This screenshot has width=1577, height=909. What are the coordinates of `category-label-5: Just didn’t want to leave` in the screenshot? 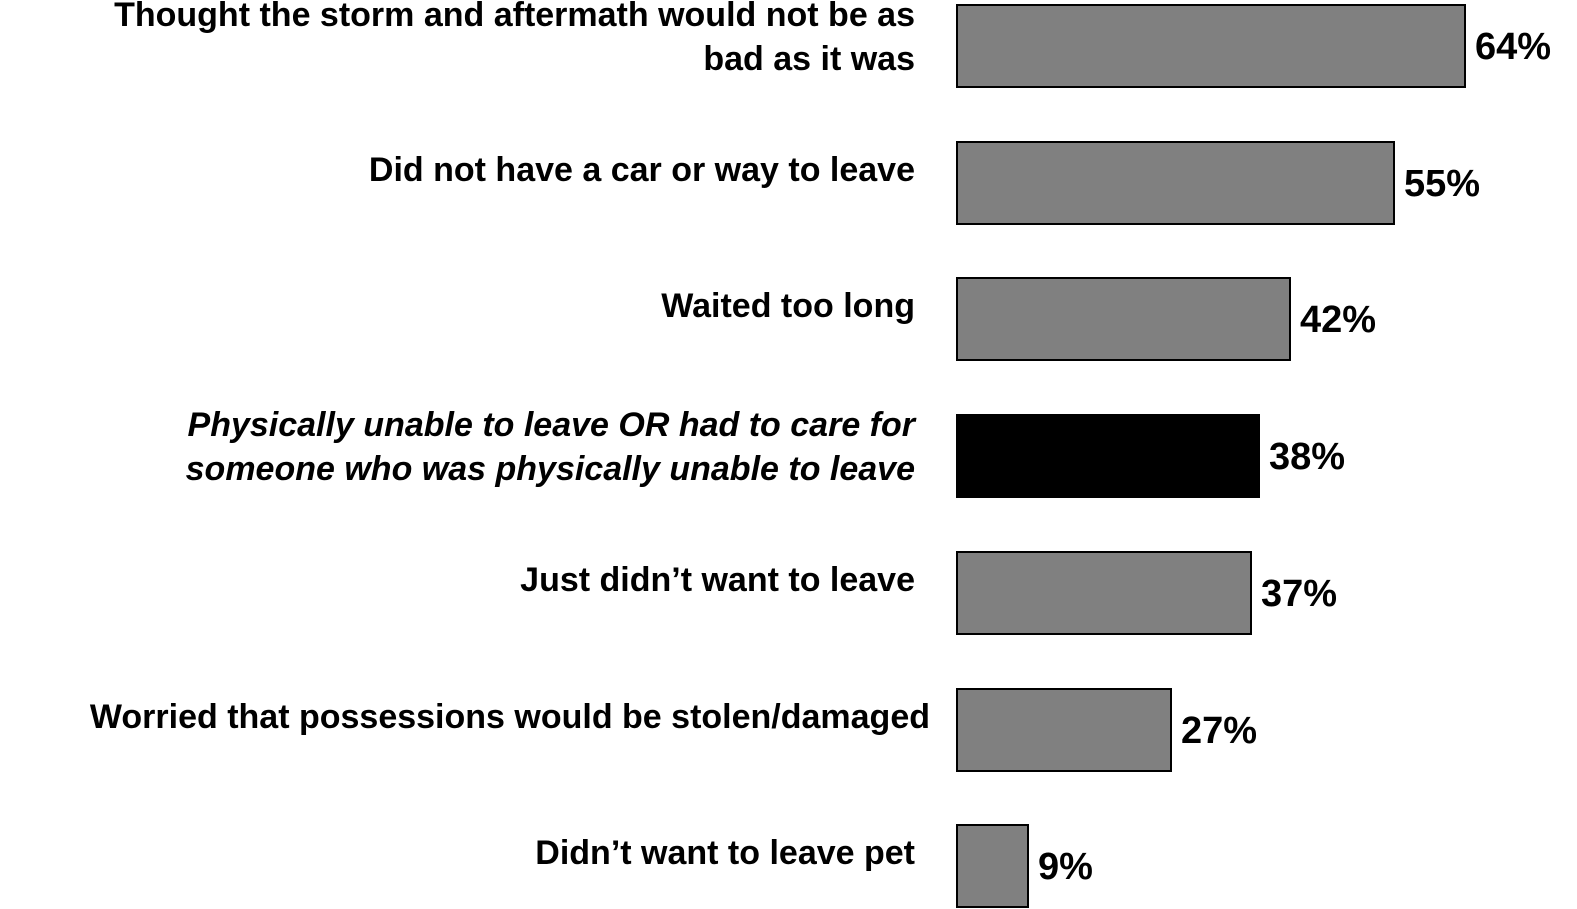 It's located at (717, 580).